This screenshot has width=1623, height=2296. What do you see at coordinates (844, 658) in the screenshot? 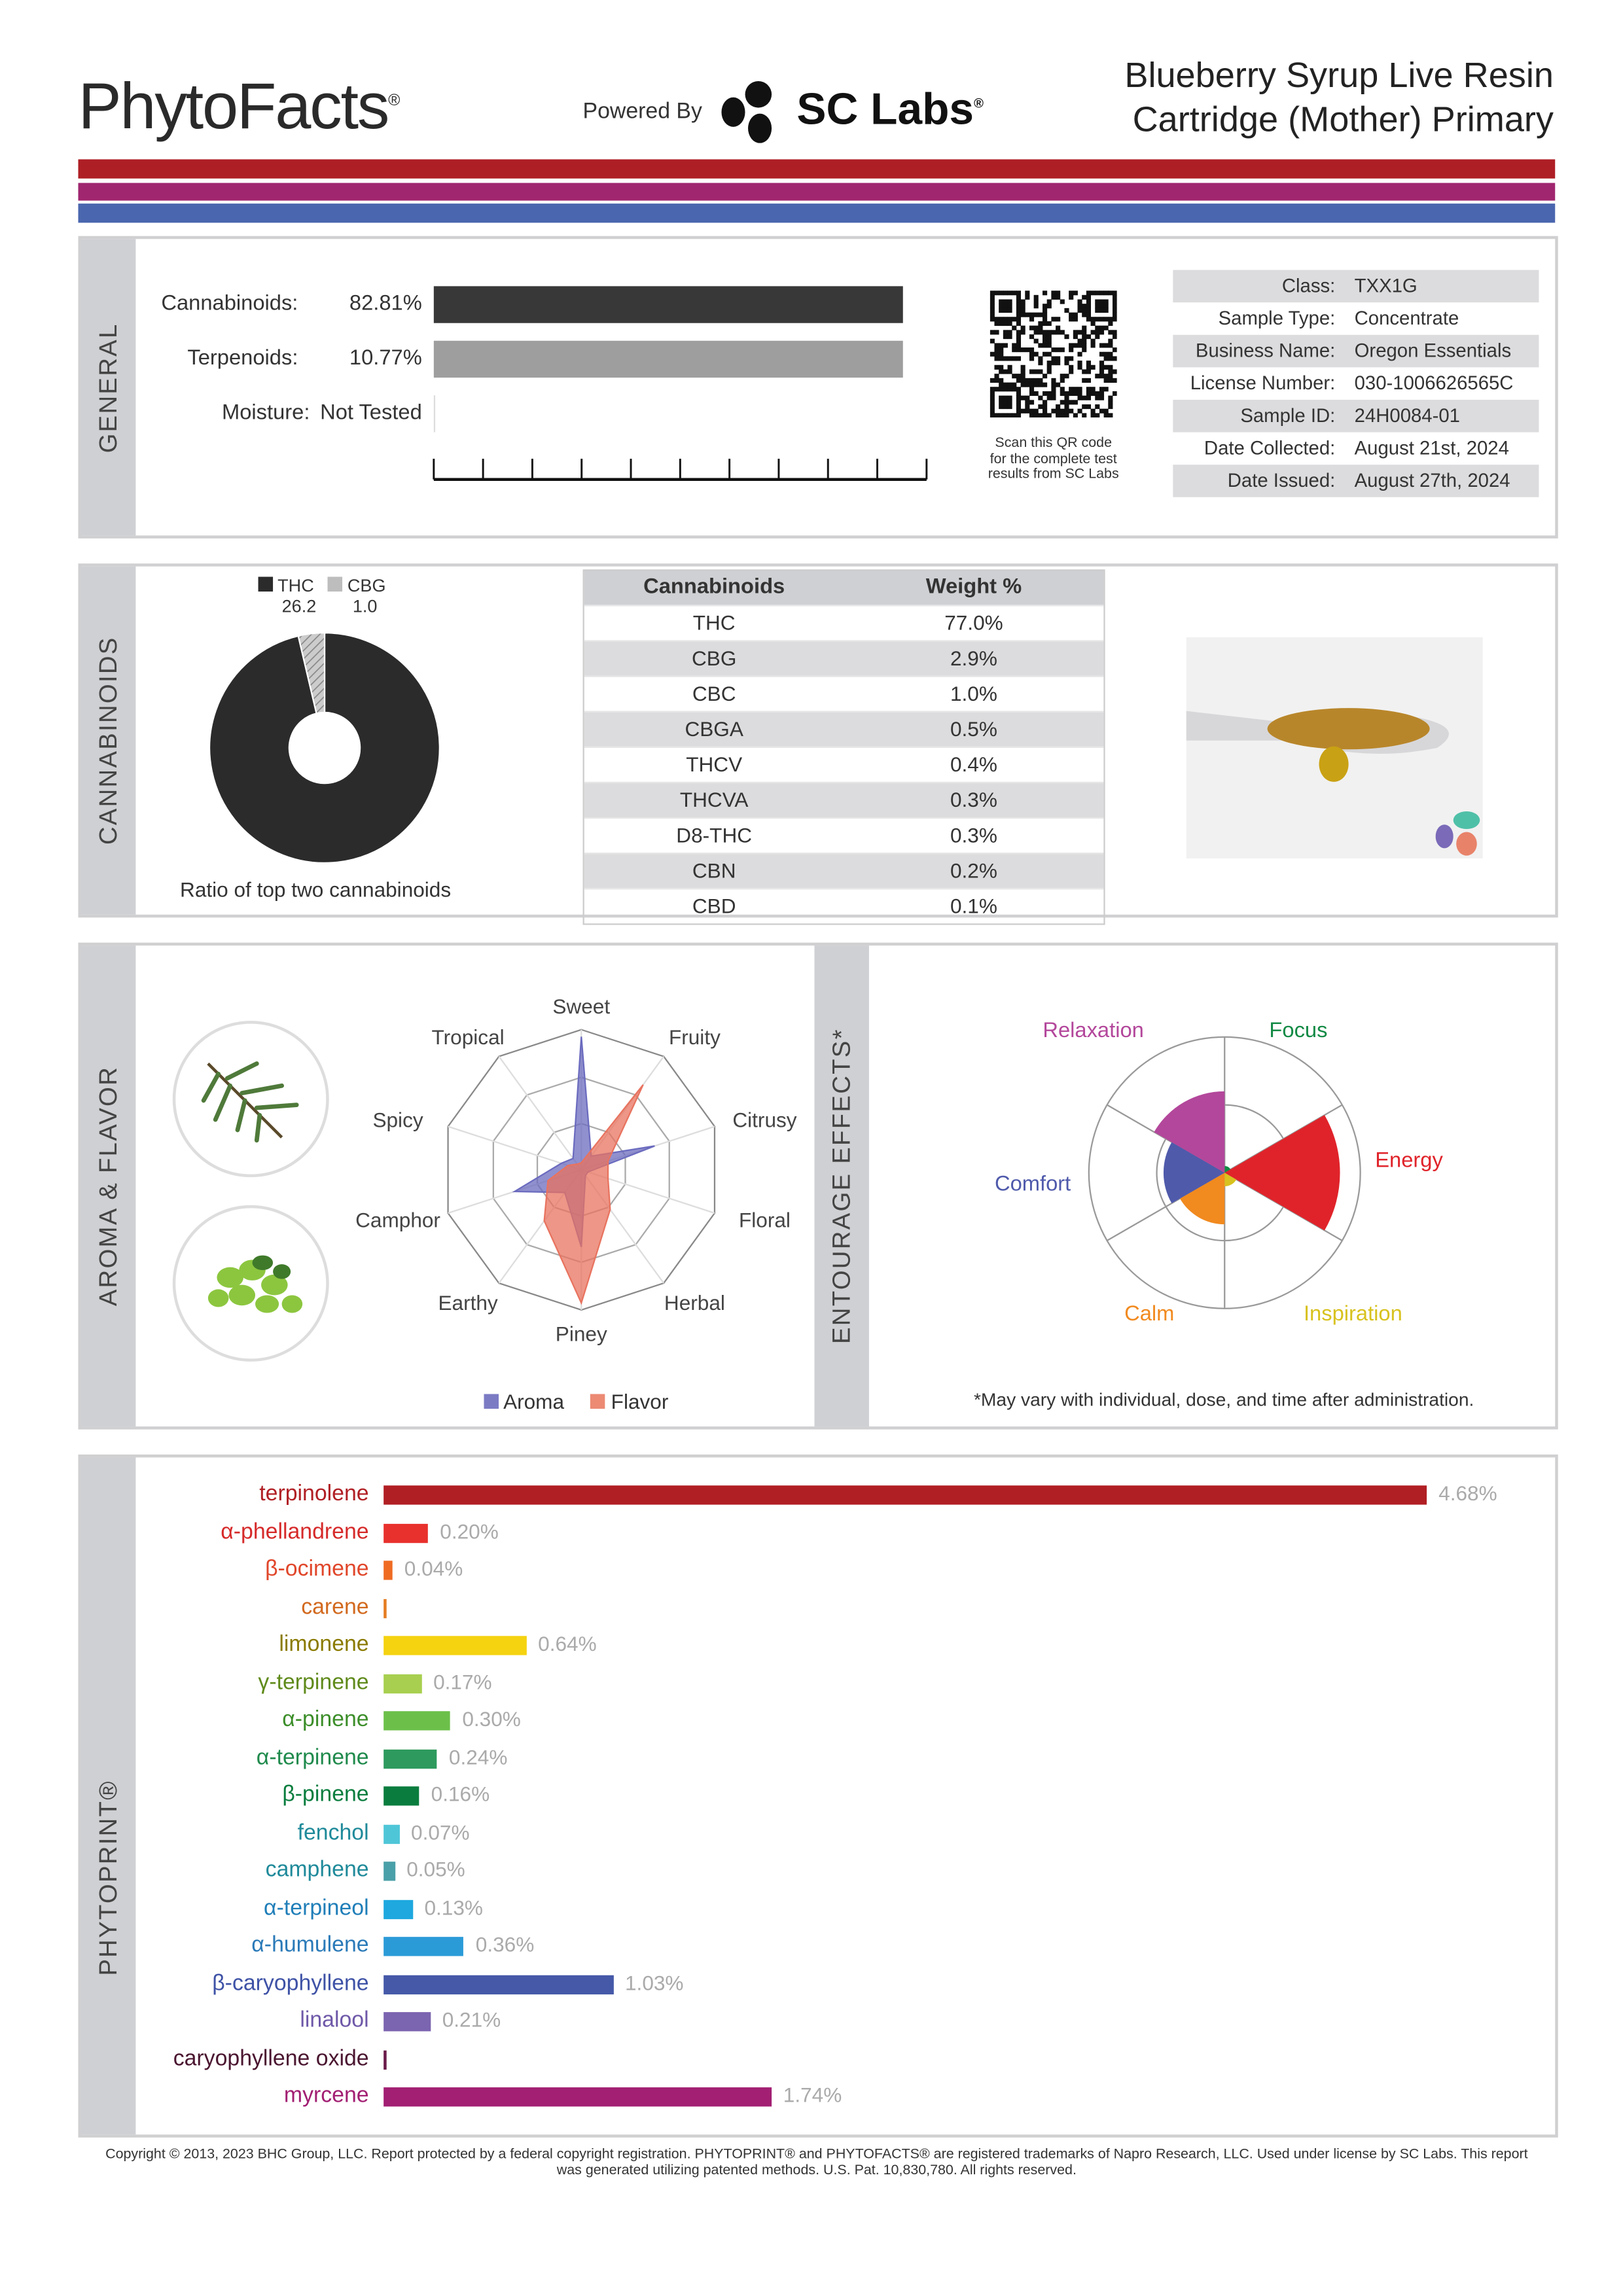
I see `table-row: CBG 2.9%` at bounding box center [844, 658].